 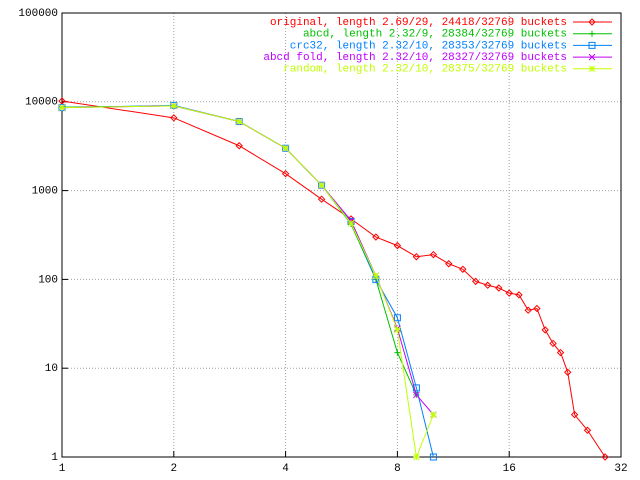 I want to click on y-tick-label: 100, so click(x=48, y=280).